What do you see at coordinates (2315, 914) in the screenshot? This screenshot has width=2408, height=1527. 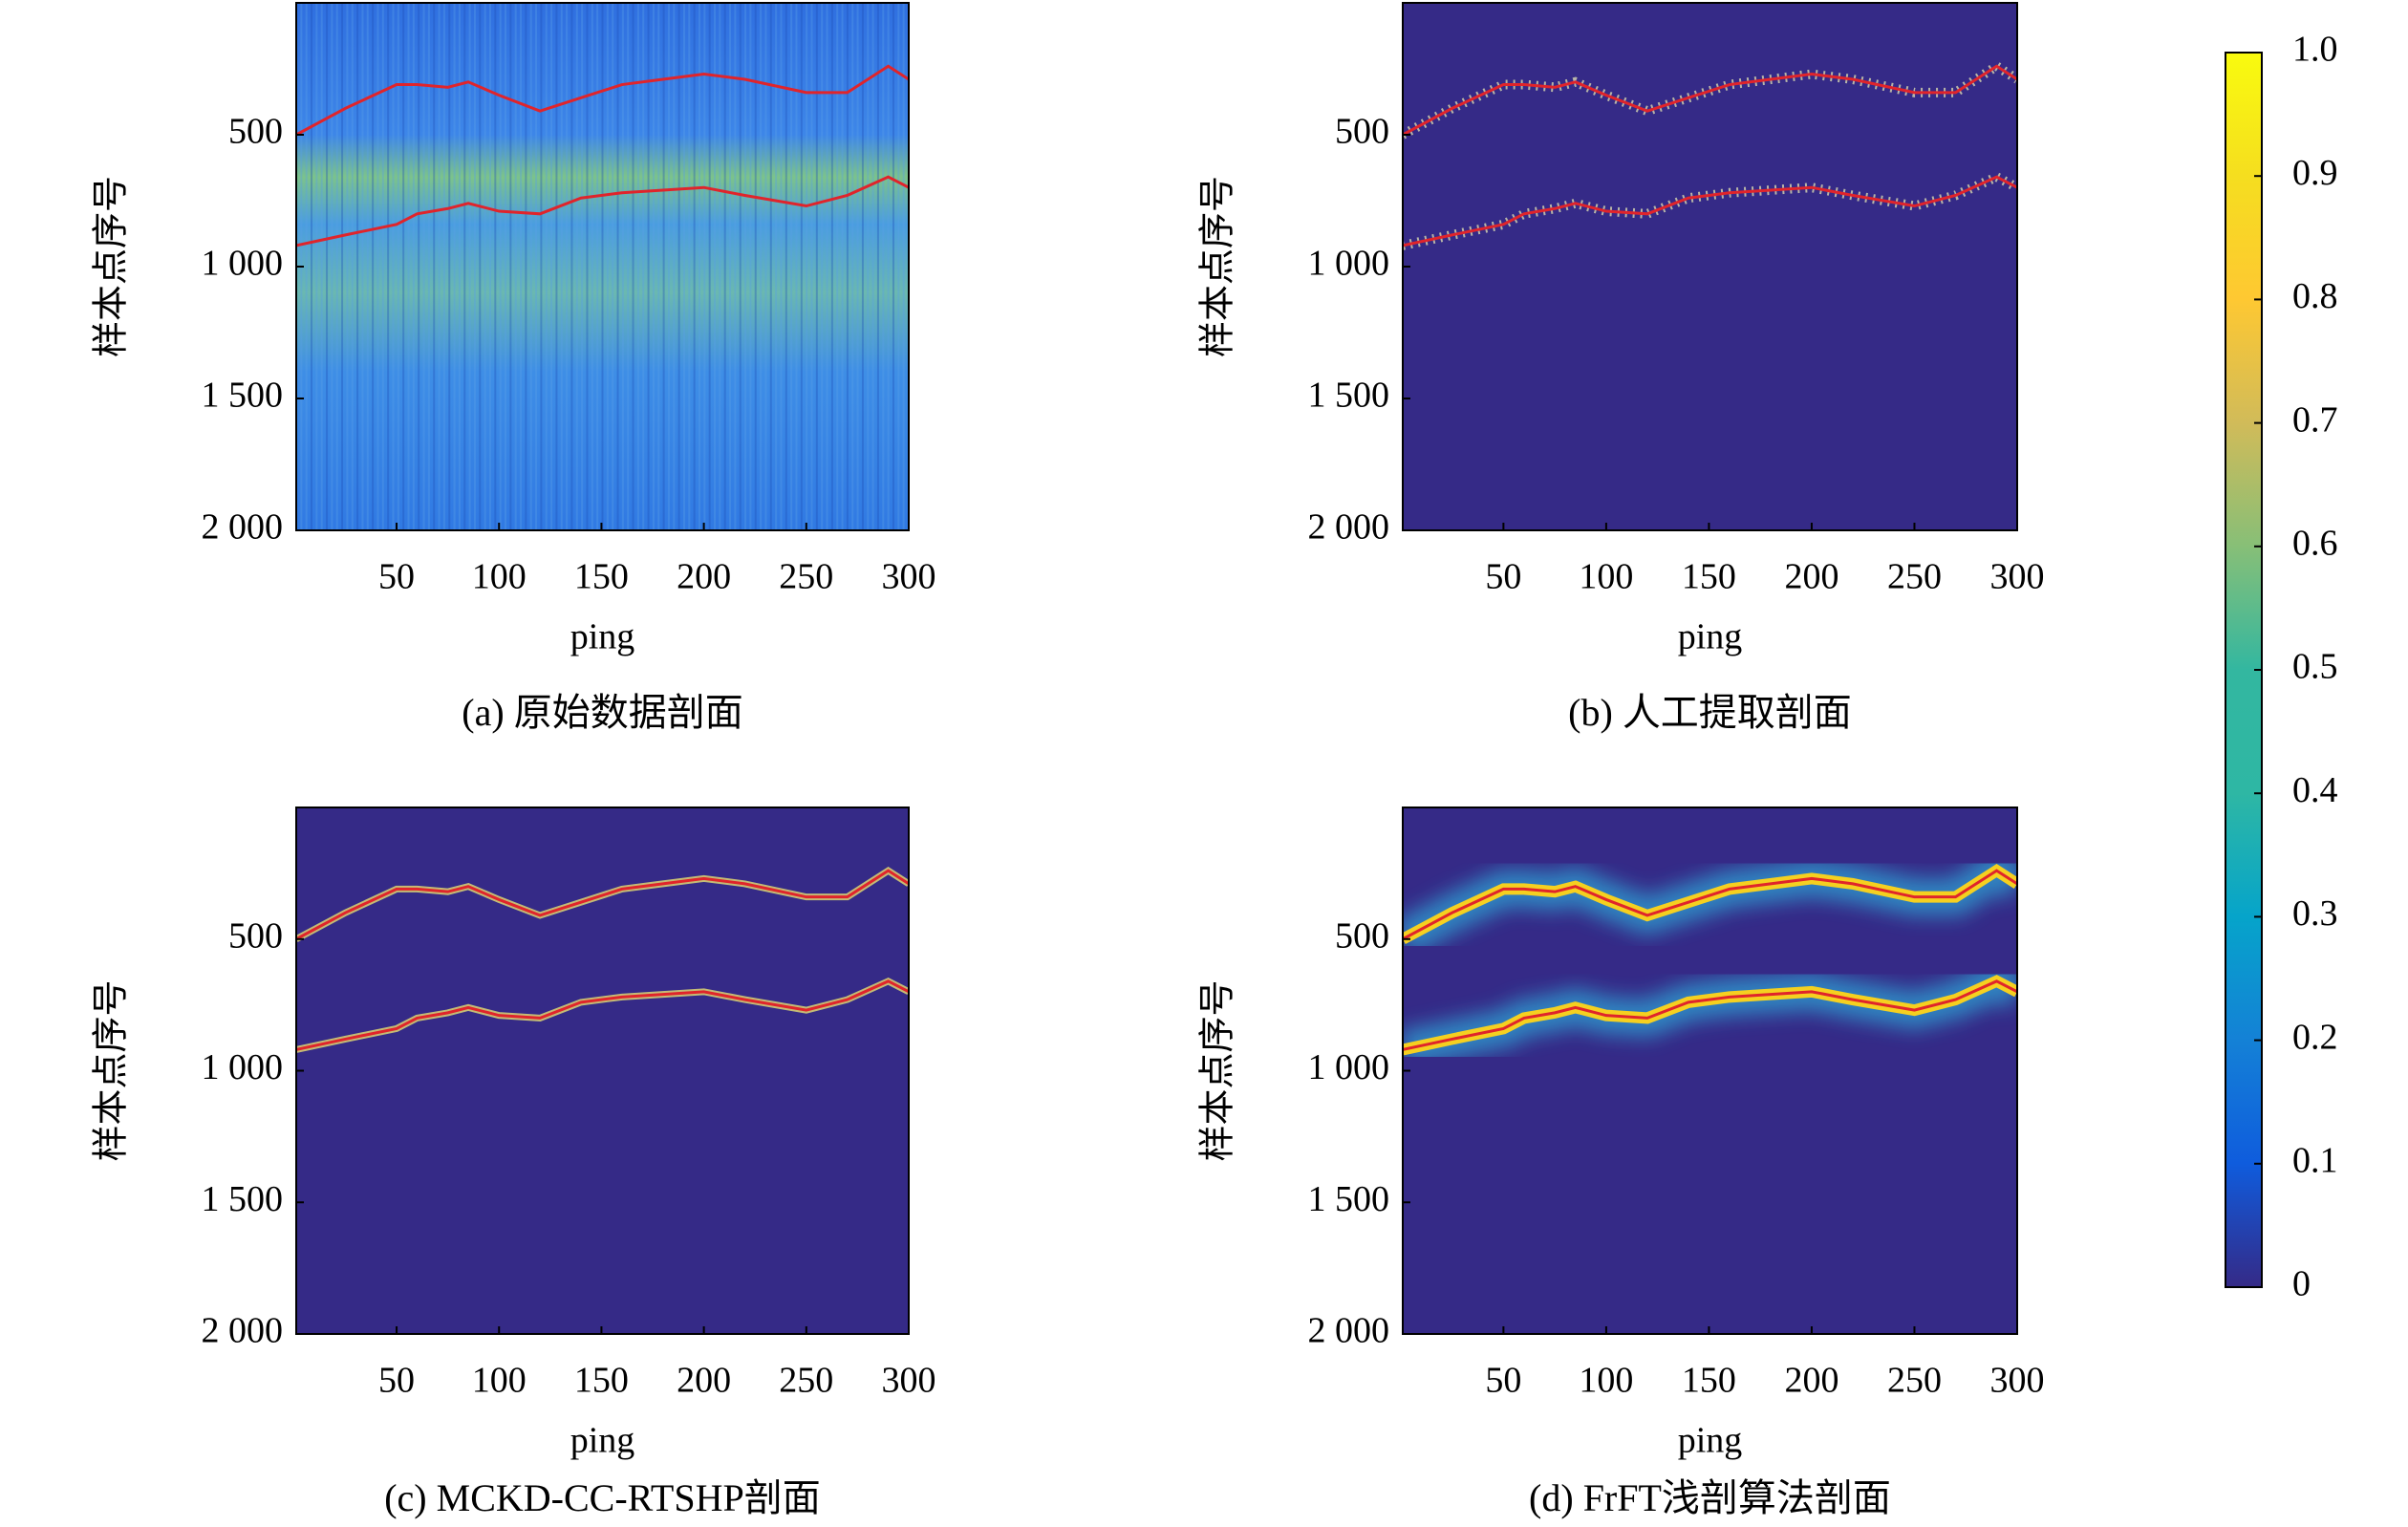 I see `colorbar-tick-label: 0.3` at bounding box center [2315, 914].